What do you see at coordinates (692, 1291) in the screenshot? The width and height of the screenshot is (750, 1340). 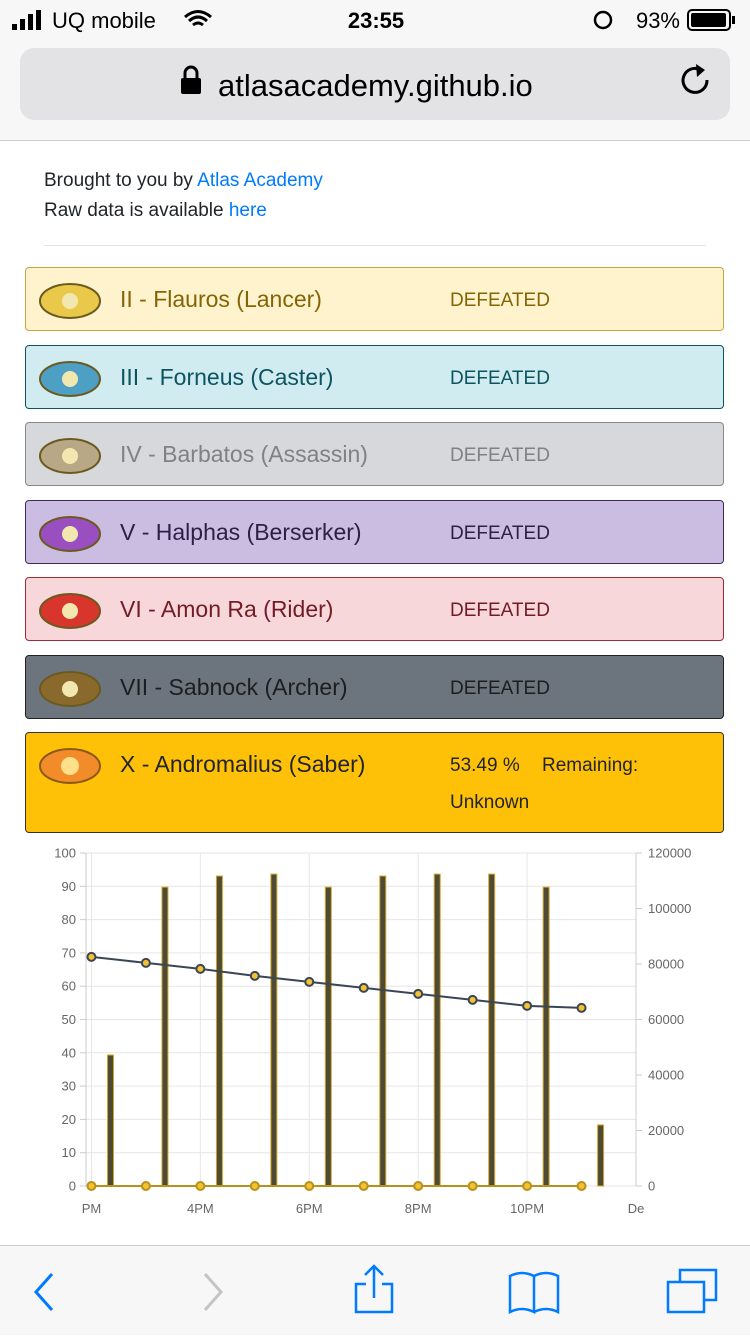 I see `tabs-button` at bounding box center [692, 1291].